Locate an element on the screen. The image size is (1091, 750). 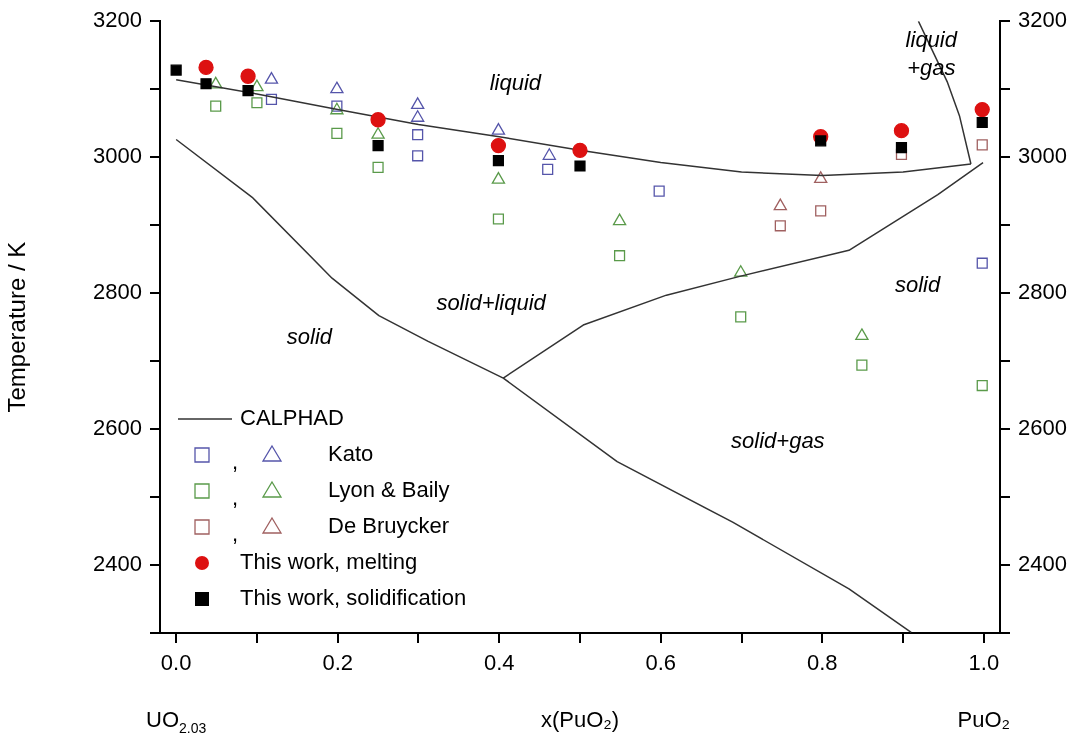
legend-label: This work, melting is located at coordinates (329, 562).